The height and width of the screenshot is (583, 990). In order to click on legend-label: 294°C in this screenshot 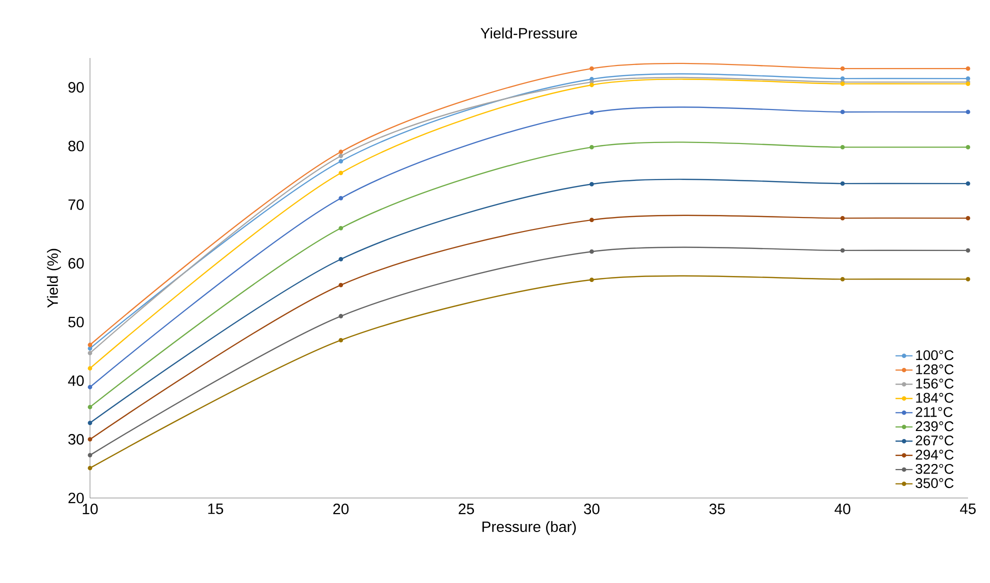, I will do `click(935, 455)`.